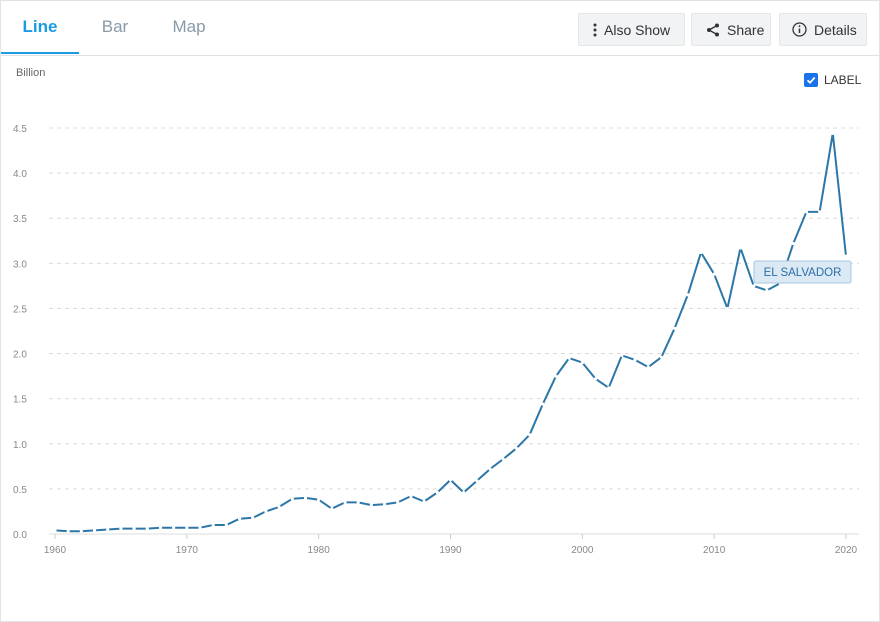 This screenshot has height=622, width=880. What do you see at coordinates (20, 400) in the screenshot?
I see `y-tick-label: 1.5` at bounding box center [20, 400].